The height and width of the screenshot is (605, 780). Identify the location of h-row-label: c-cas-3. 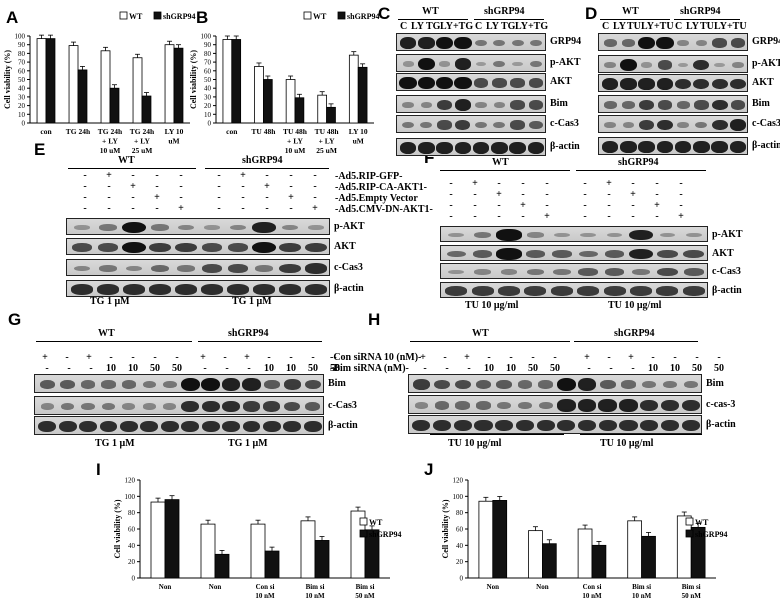
(721, 404).